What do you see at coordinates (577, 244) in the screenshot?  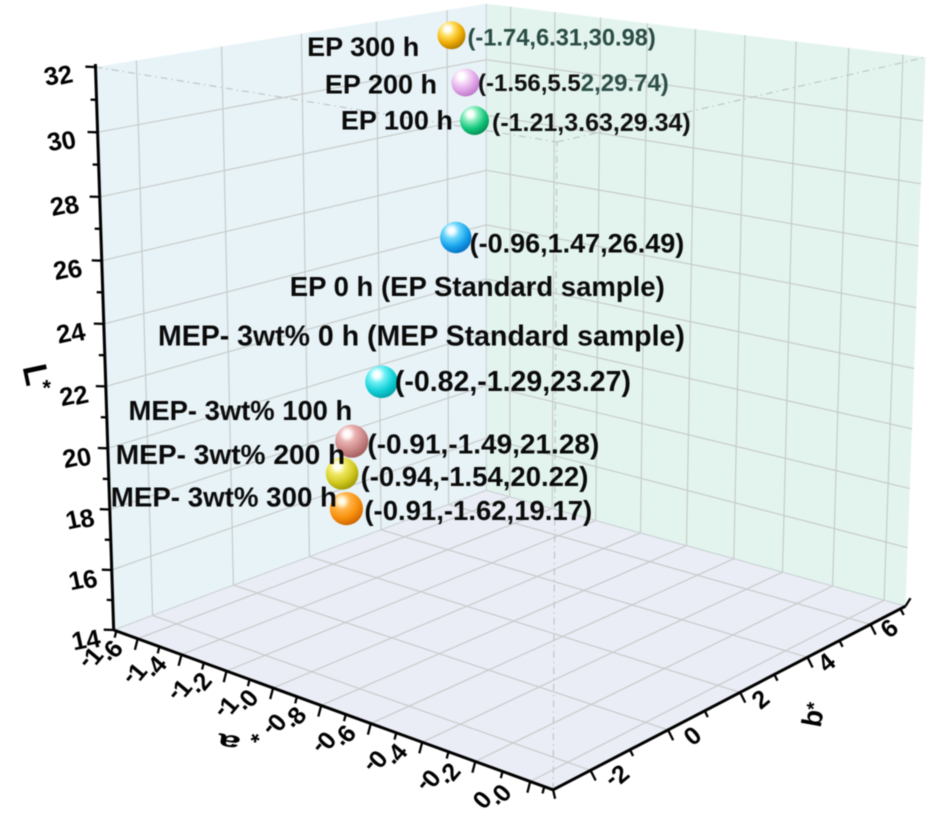 I see `svg-text: (-0.96,1.47,26.49)` at bounding box center [577, 244].